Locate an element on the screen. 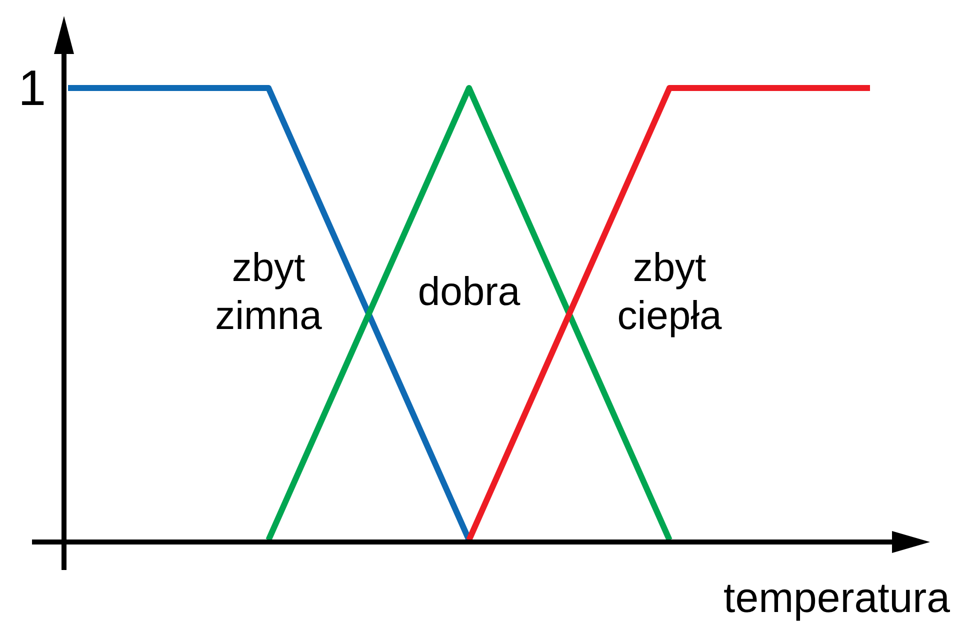 This screenshot has width=969, height=623. series-label: dobra is located at coordinates (469, 292).